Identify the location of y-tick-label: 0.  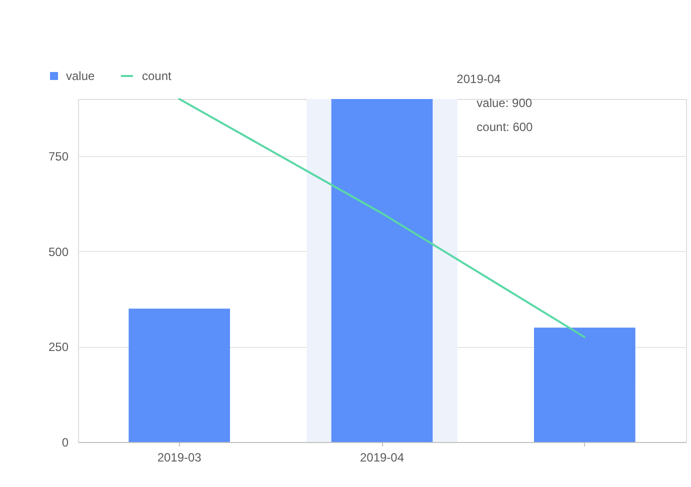
(65, 443).